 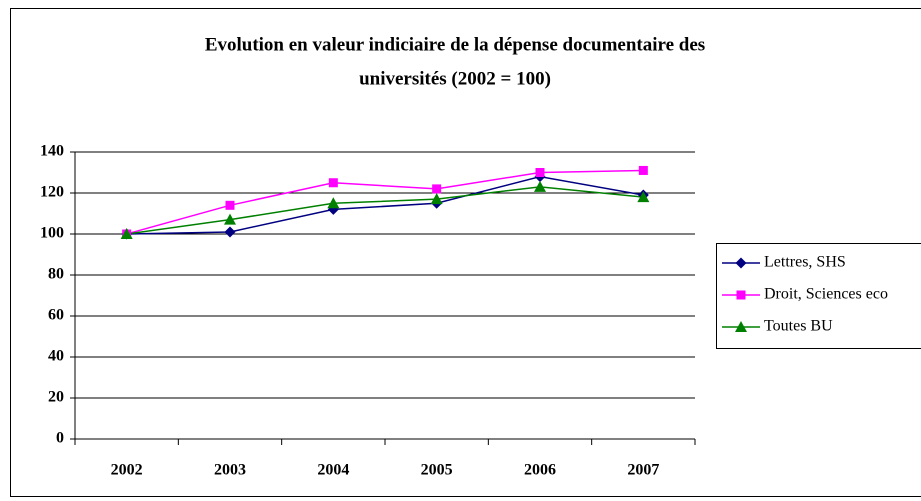 I want to click on y-tick-label: 40, so click(x=56, y=356).